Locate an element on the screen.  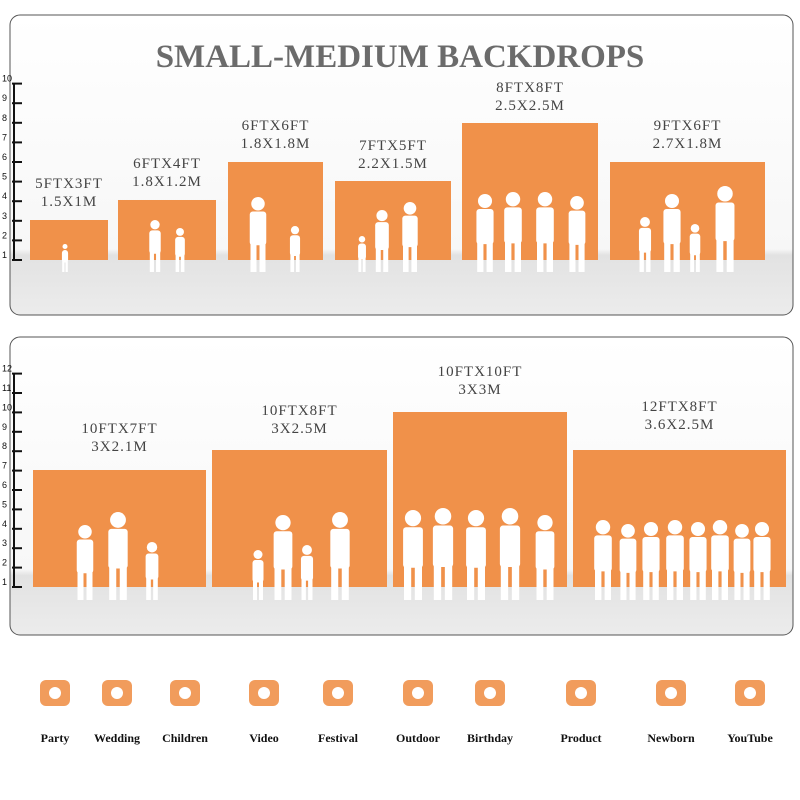
tick-label: 6 is located at coordinates (4, 157).